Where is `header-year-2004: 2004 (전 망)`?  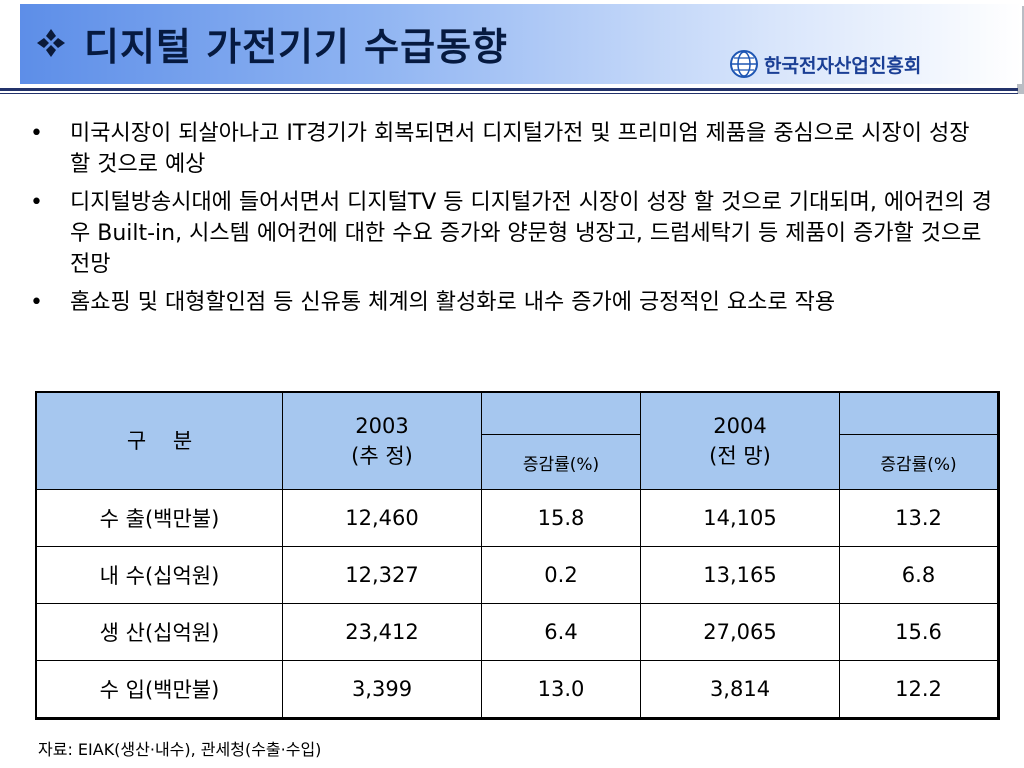
header-year-2004: 2004 (전 망) is located at coordinates (740, 441).